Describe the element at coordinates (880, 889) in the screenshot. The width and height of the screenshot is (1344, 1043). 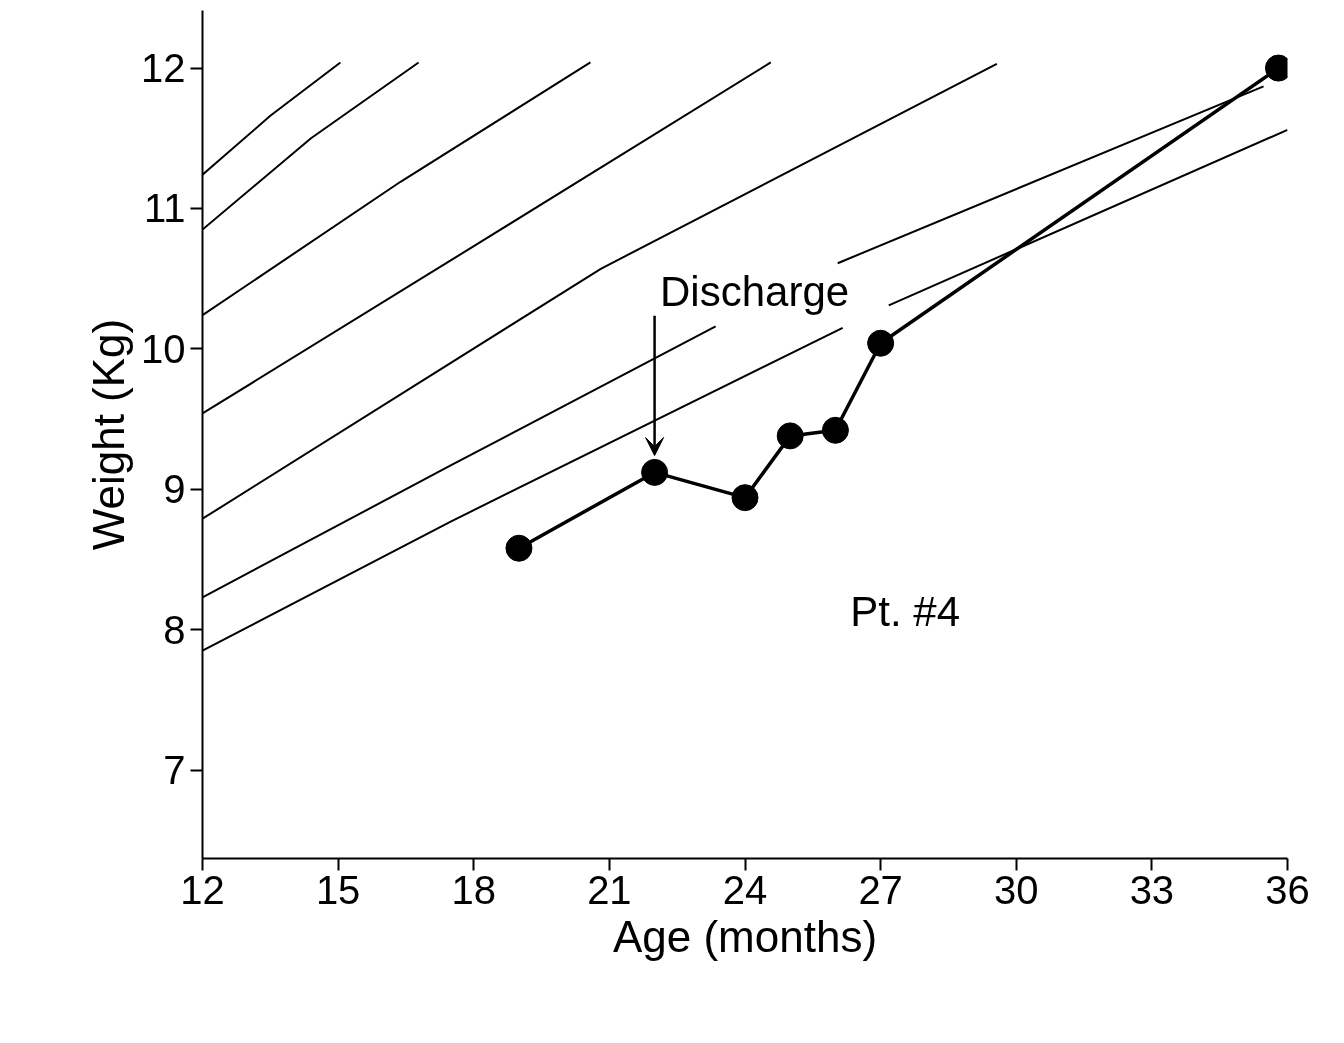
I see `x-tick-label: 27` at that location.